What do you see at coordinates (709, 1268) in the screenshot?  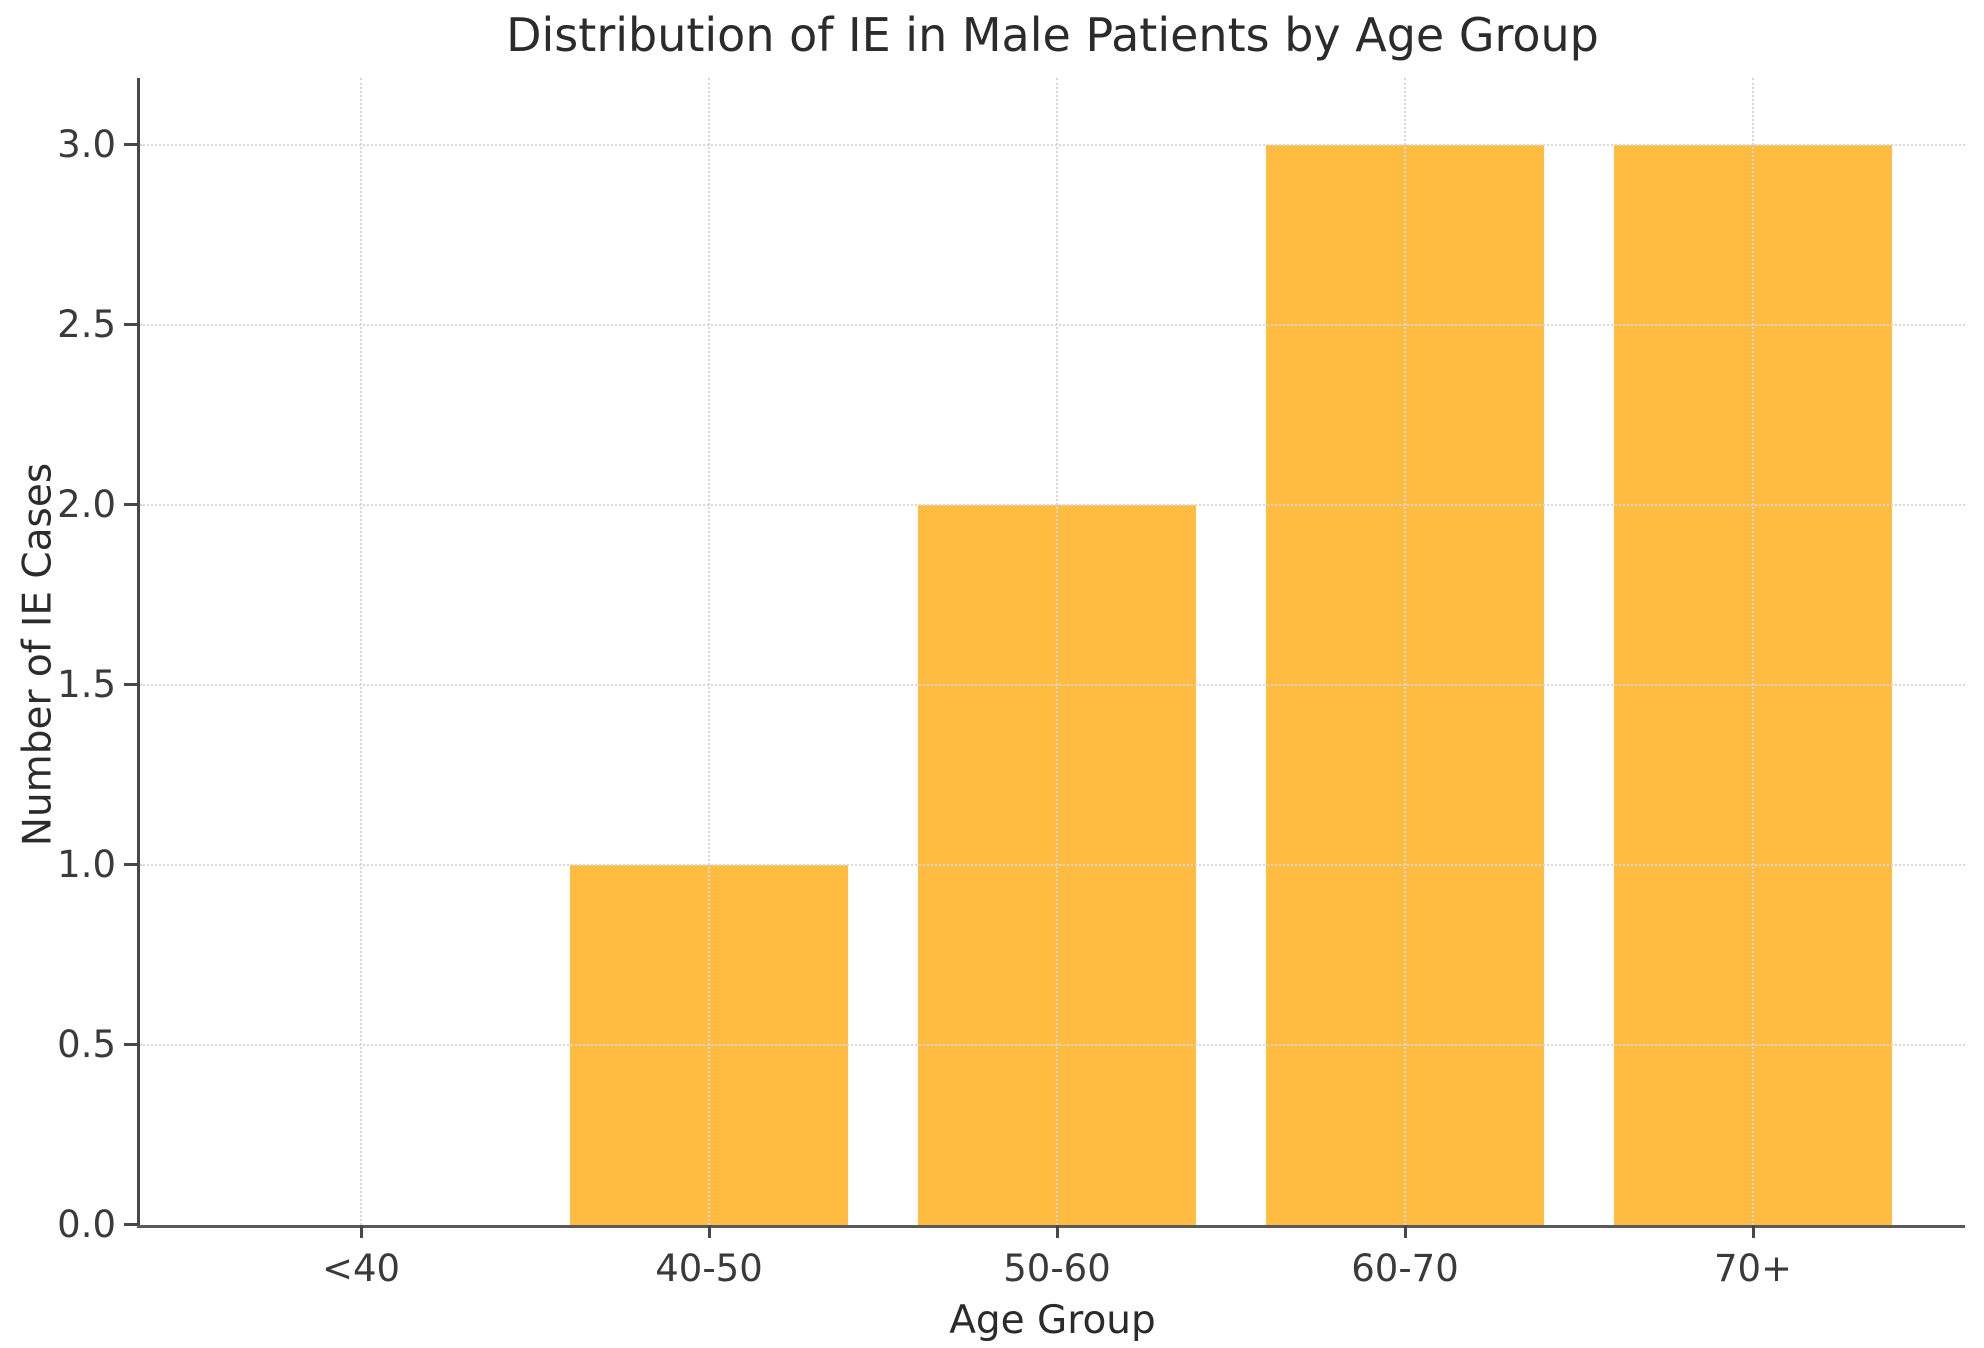 I see `x-tick-label: 40-50` at bounding box center [709, 1268].